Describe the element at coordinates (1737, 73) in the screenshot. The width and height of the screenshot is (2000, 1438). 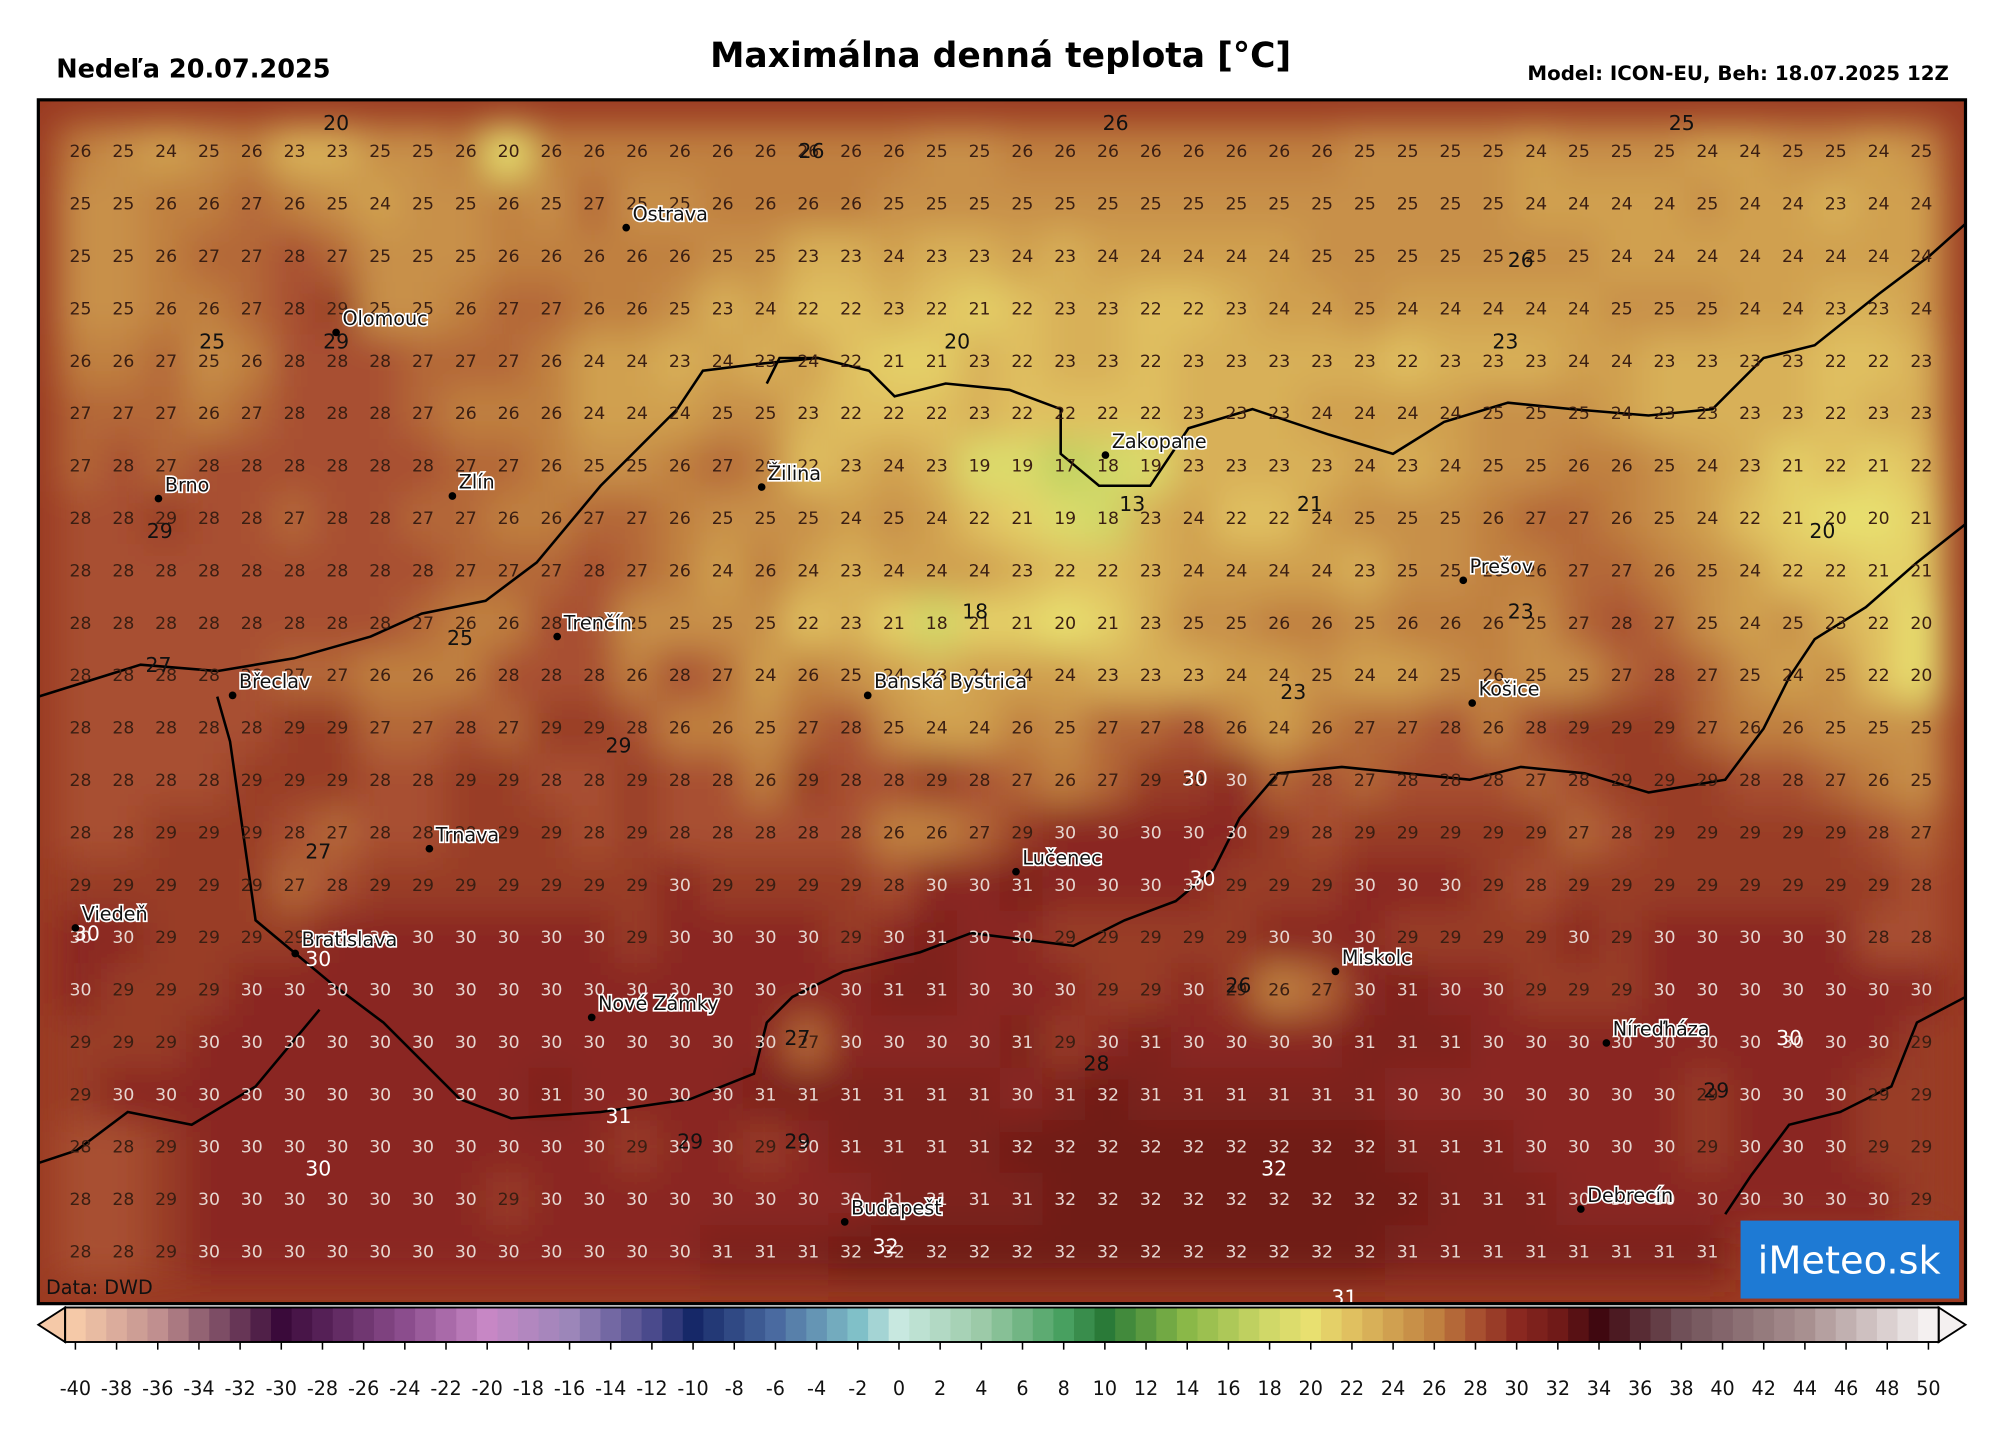
I see `model-info: Model: ICON-EU, Beh: 18.07.2025 12Z` at that location.